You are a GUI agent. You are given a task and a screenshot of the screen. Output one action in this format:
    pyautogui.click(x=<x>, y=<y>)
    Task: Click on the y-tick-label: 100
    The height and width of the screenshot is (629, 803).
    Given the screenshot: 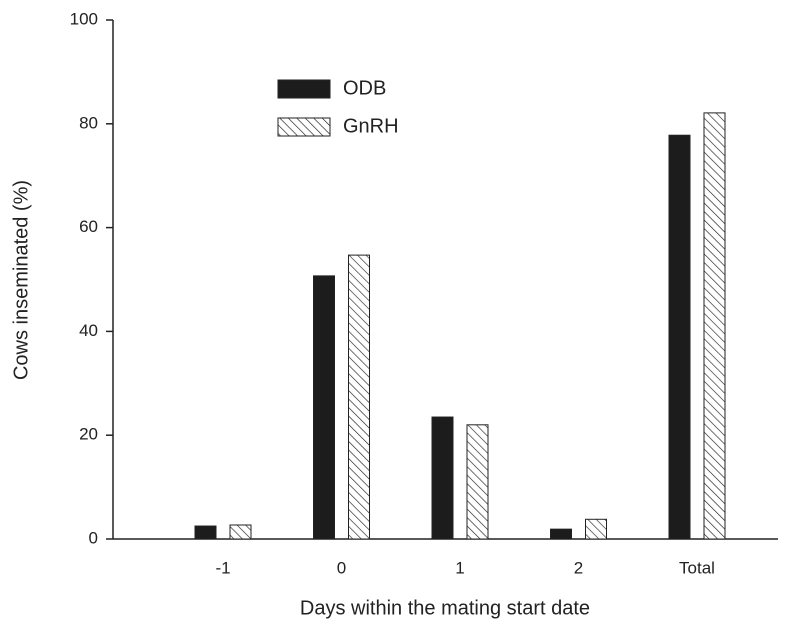 What is the action you would take?
    pyautogui.click(x=84, y=18)
    